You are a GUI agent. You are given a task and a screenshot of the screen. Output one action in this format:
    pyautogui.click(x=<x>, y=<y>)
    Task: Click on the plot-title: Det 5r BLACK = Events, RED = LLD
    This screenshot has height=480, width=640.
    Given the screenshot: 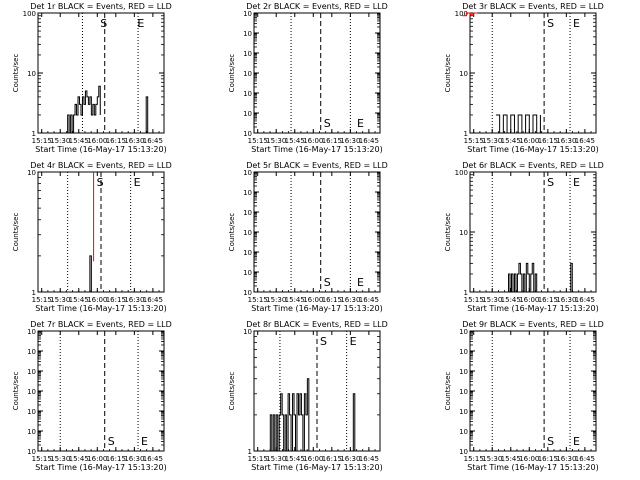 What is the action you would take?
    pyautogui.click(x=317, y=165)
    